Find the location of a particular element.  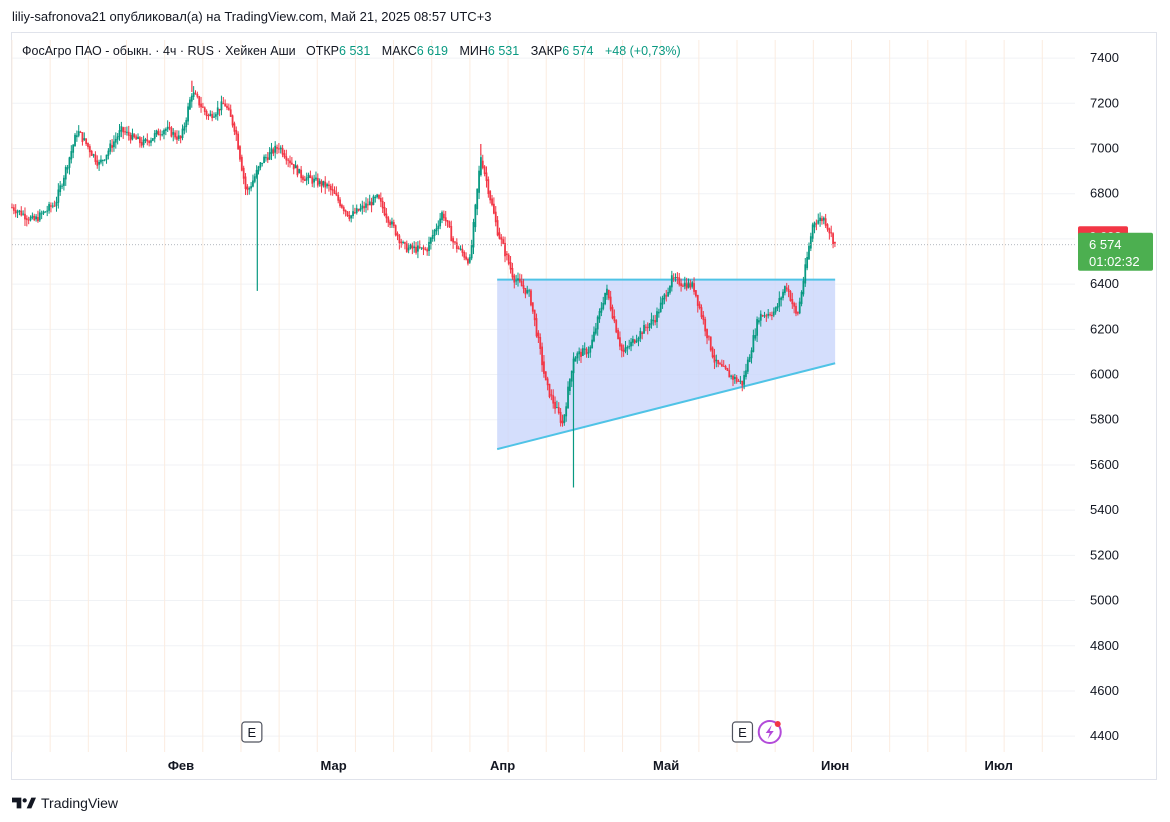

time-tick-label: Апр is located at coordinates (502, 765).